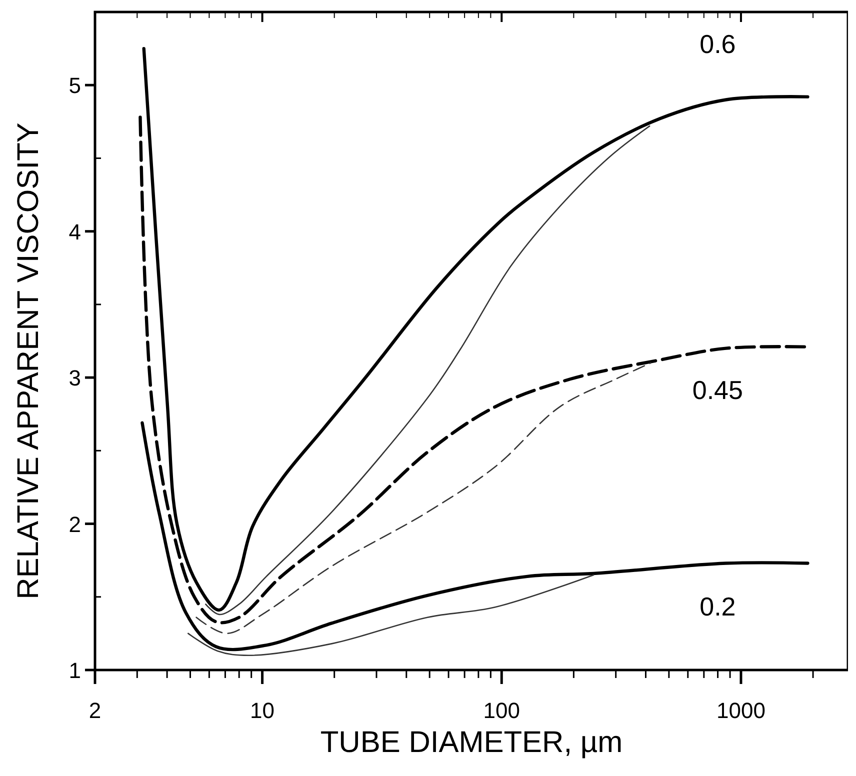 This screenshot has width=856, height=776. Describe the element at coordinates (74, 231) in the screenshot. I see `y-tick-label: 4` at that location.